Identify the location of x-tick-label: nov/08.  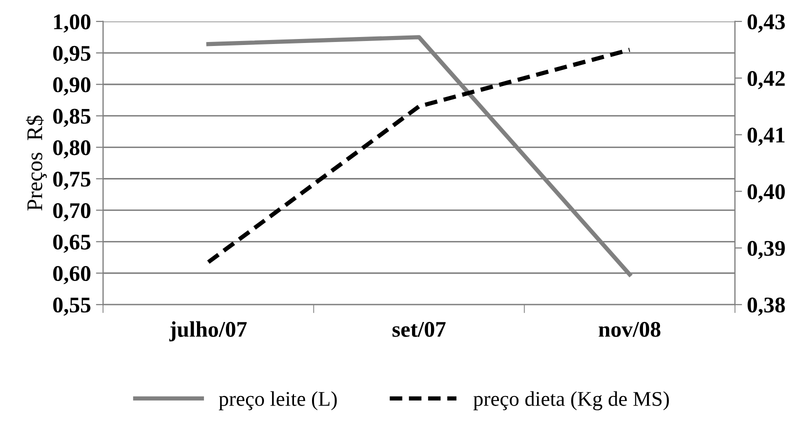
(629, 329).